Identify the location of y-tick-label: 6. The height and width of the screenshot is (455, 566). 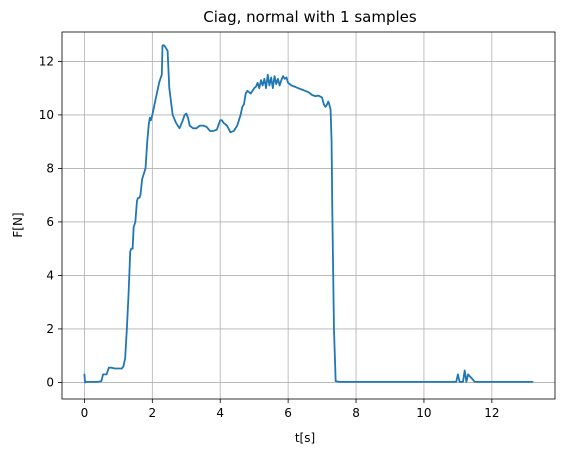
(50, 222).